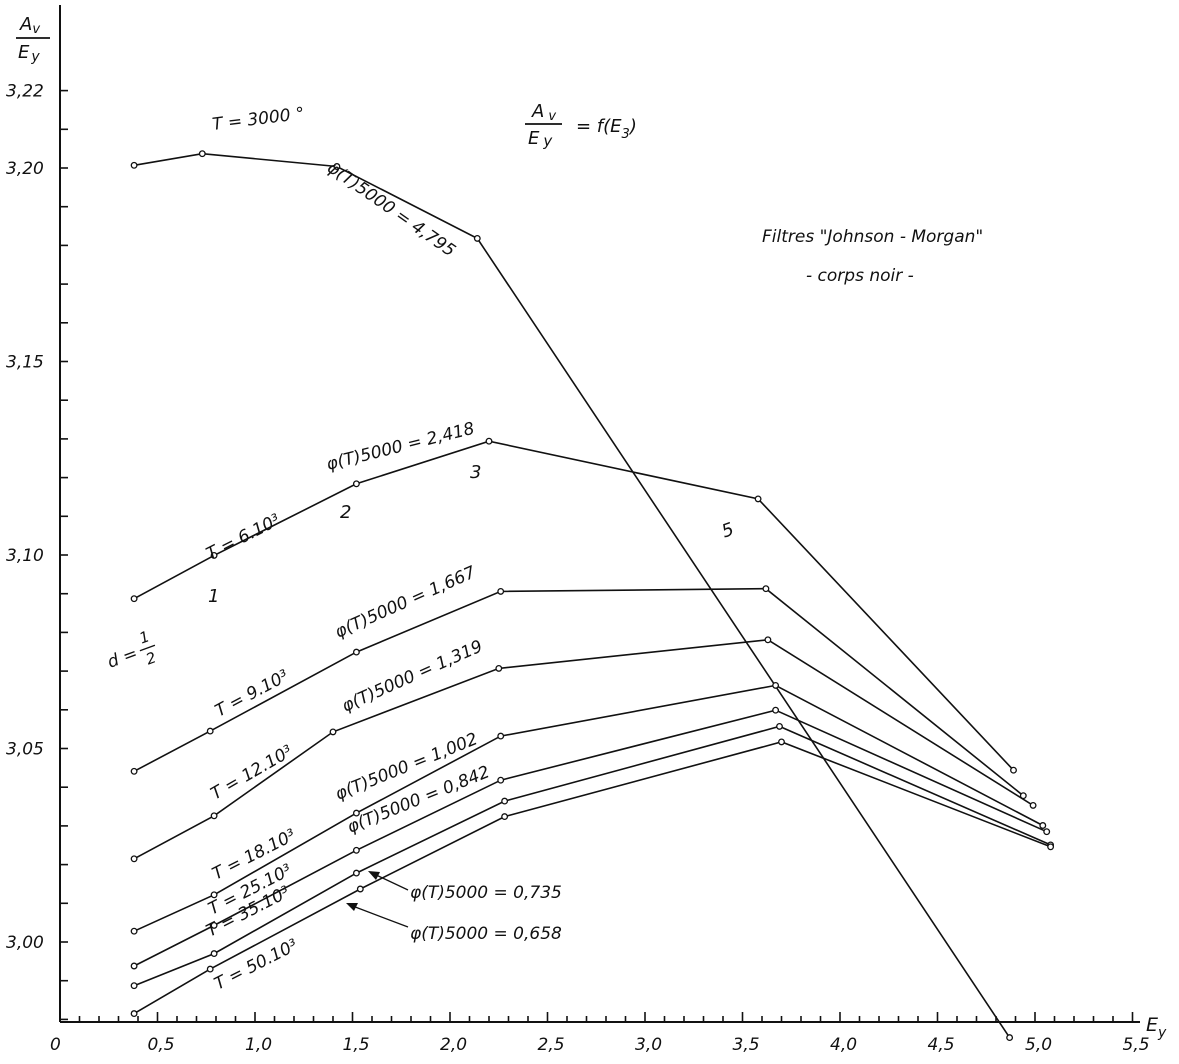 The height and width of the screenshot is (1064, 1179). Describe the element at coordinates (161, 1045) in the screenshot. I see `x-tick-label: 0,5` at that location.